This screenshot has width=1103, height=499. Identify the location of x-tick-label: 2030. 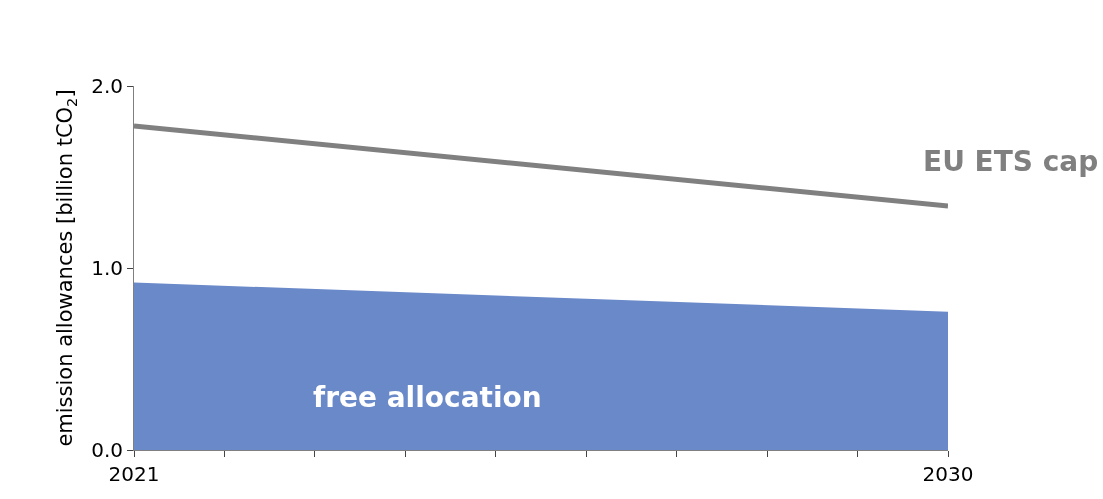
(948, 474).